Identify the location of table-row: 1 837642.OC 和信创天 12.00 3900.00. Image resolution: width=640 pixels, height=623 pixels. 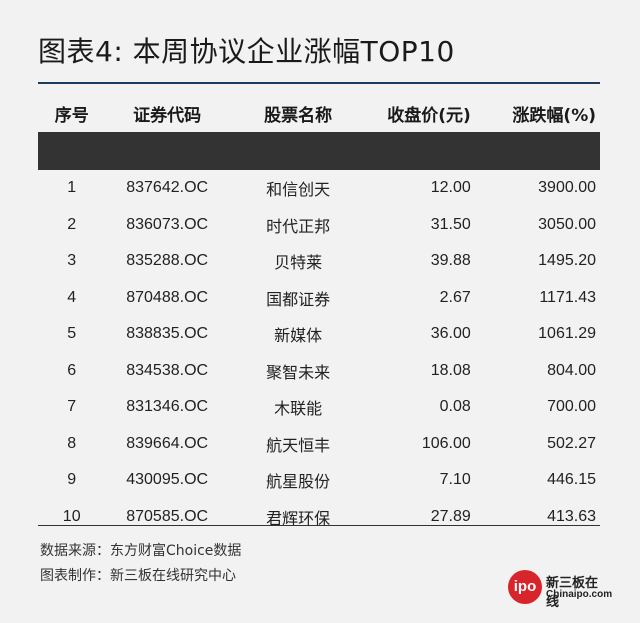
(319, 188).